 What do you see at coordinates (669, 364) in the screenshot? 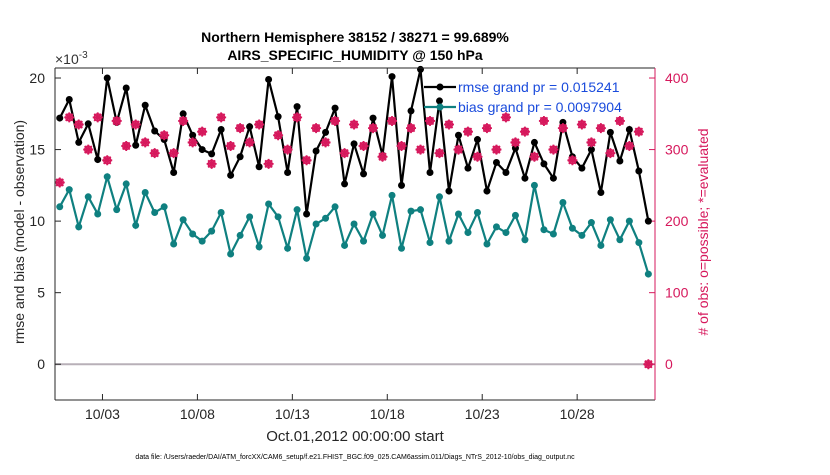
I see `y2-tick-label: 0` at bounding box center [669, 364].